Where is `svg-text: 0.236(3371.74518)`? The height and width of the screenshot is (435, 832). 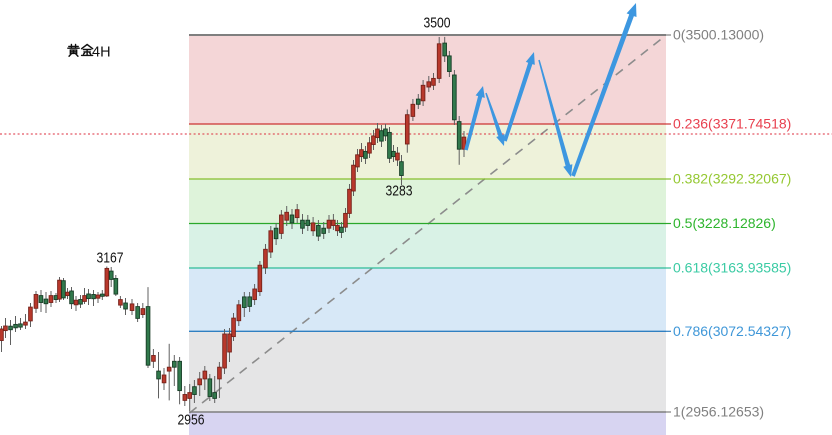
svg-text: 0.236(3371.74518) is located at coordinates (732, 124).